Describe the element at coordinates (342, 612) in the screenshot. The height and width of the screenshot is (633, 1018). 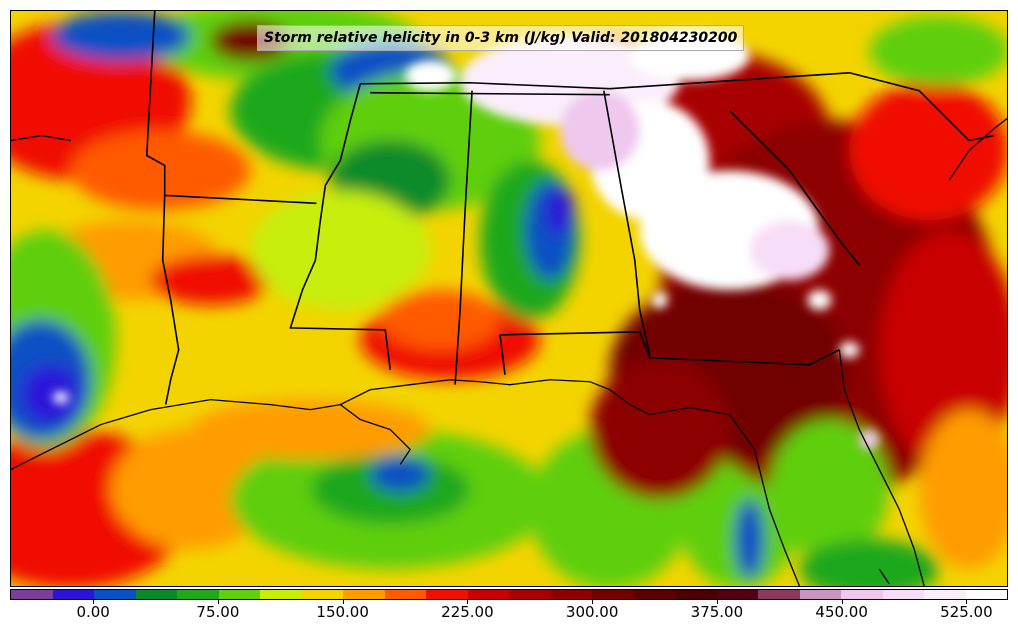
I see `colorbar-tick-label: 150.00` at that location.